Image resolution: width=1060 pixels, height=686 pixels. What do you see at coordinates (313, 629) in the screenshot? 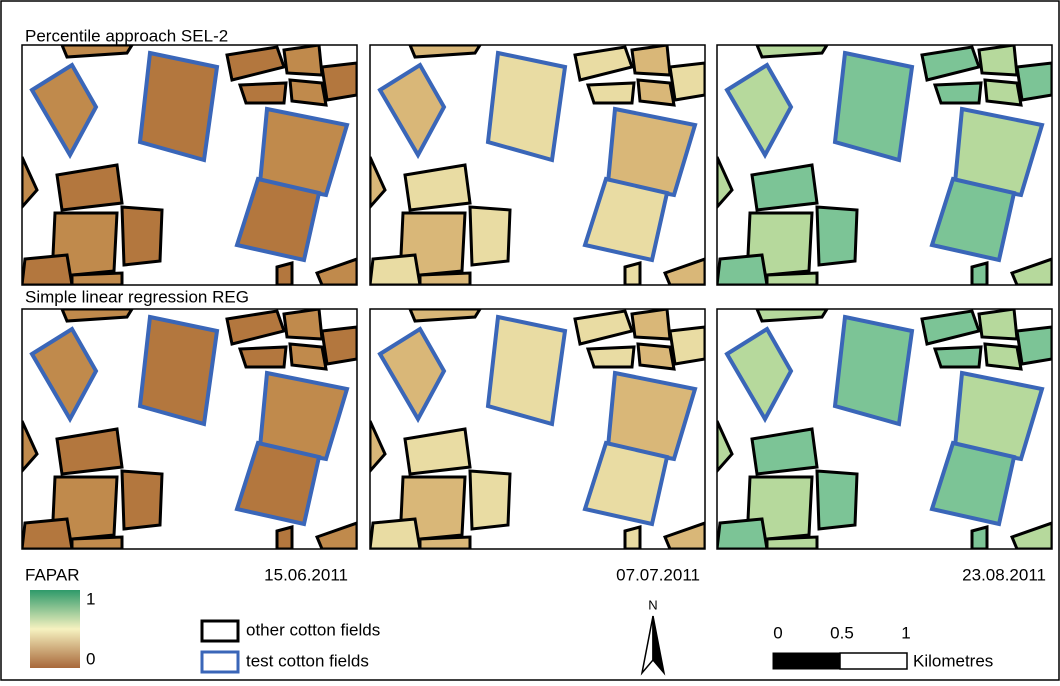
I see `legend-label: other cotton fields` at bounding box center [313, 629].